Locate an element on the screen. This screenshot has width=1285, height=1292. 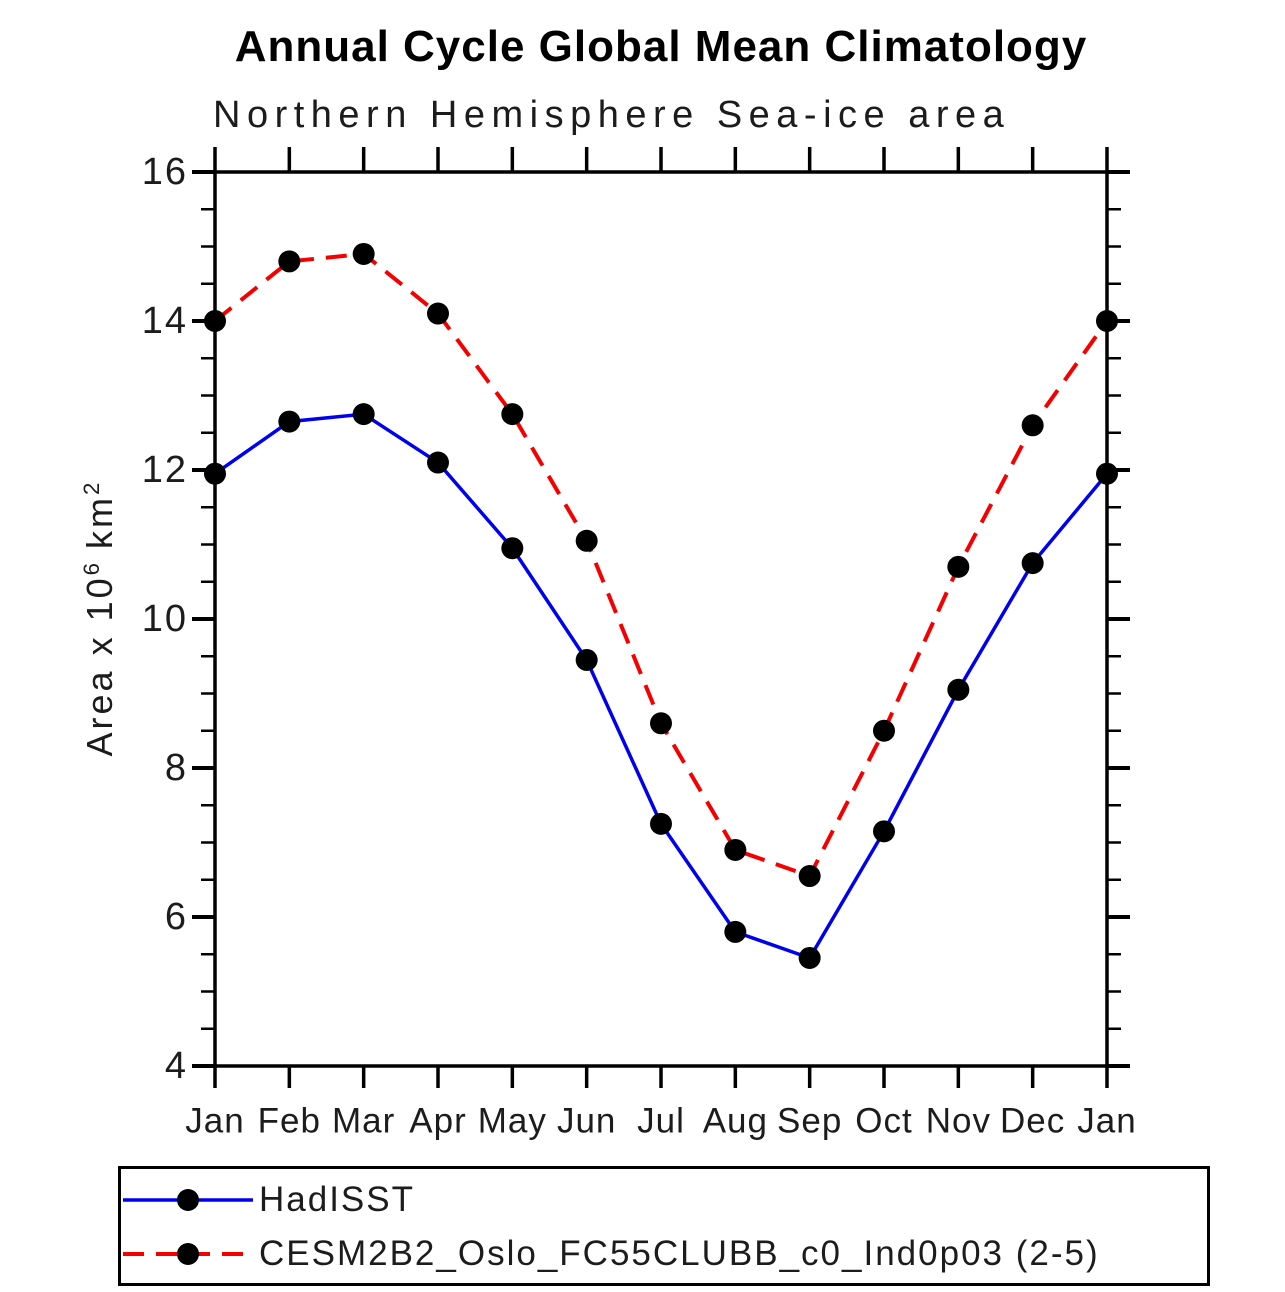
y-tick-label: 8 is located at coordinates (176, 768).